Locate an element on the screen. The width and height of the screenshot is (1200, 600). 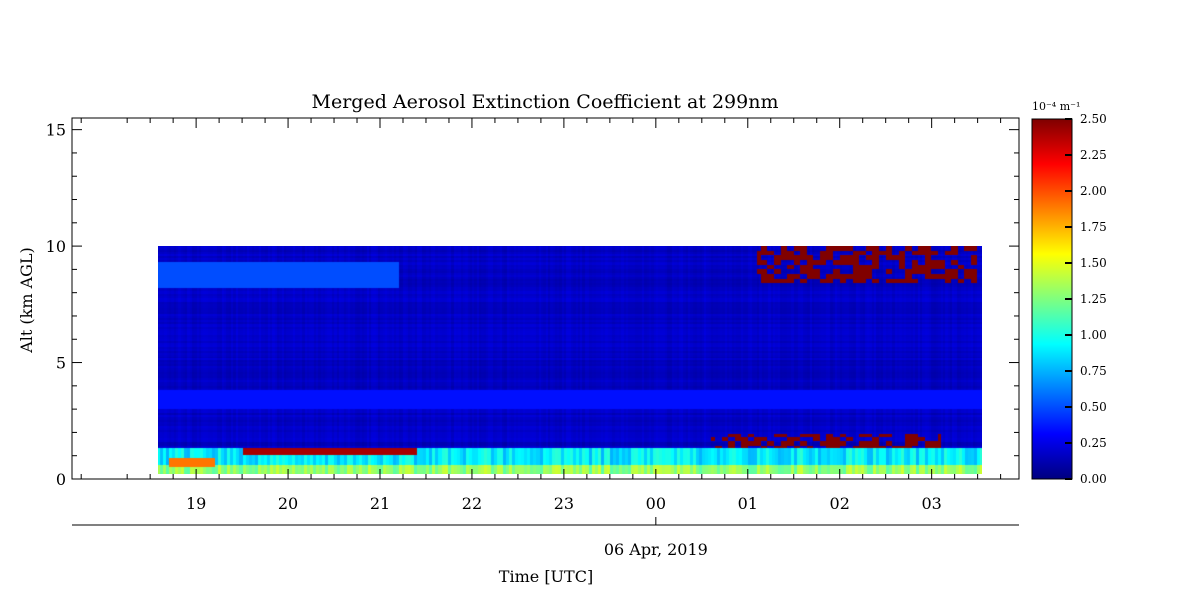
colorbar-tick-label: 0.00 is located at coordinates (1093, 479).